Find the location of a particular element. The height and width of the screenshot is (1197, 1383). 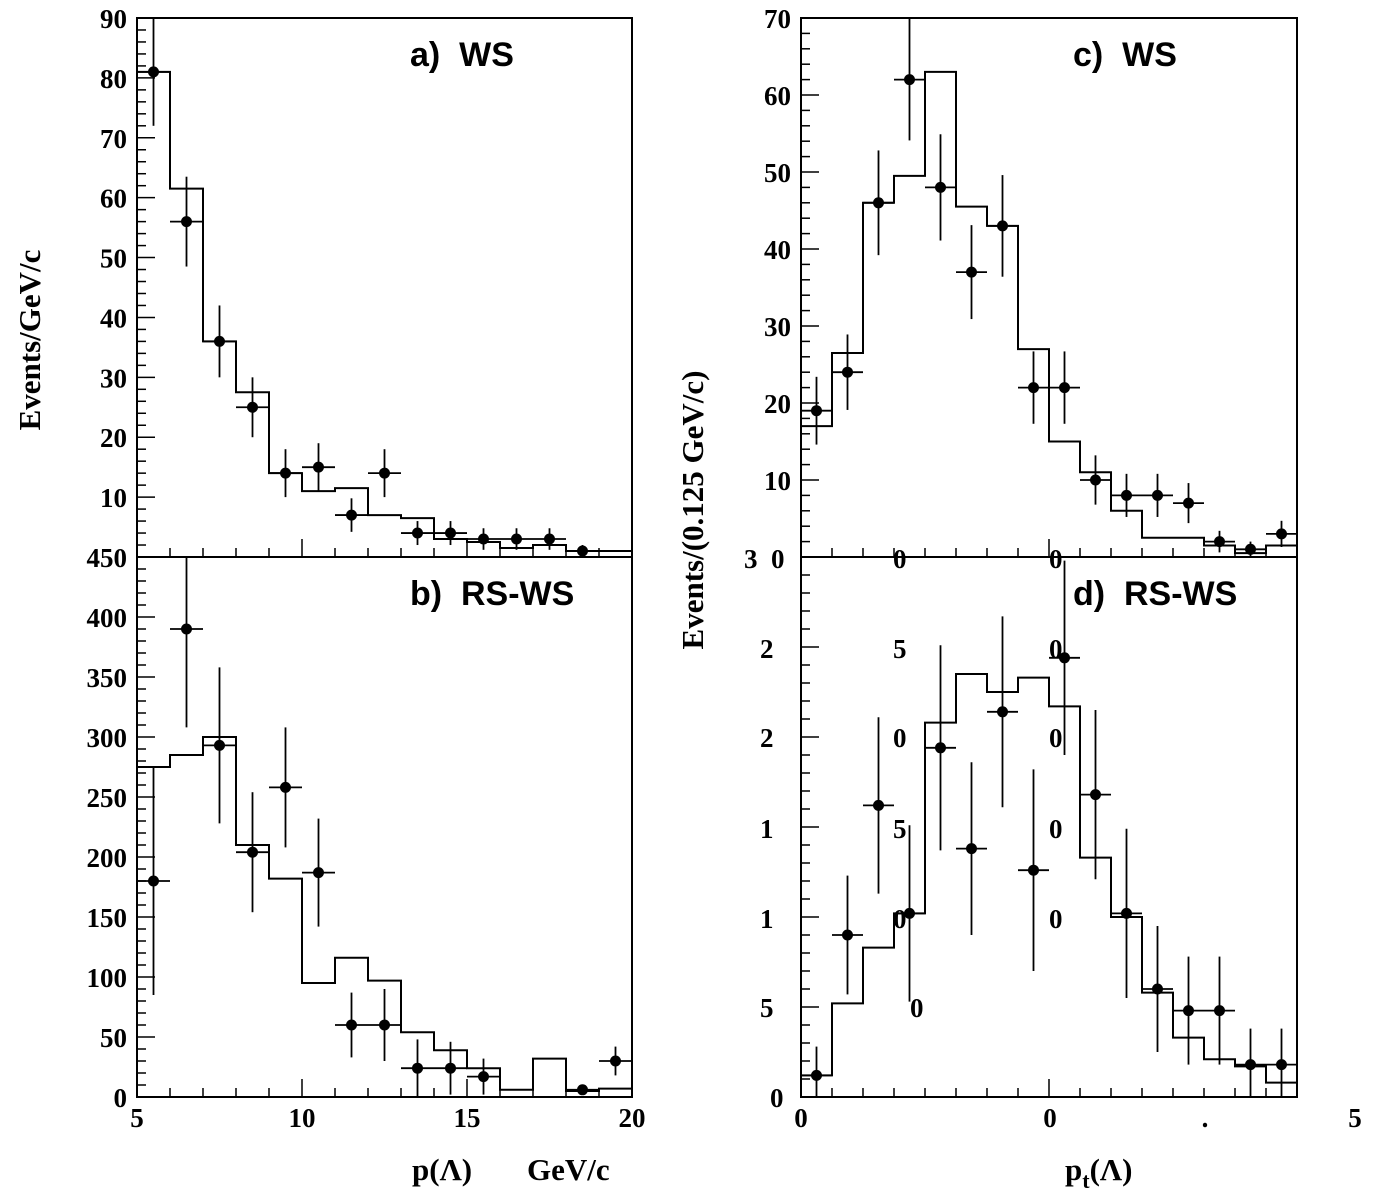

y-tick-label: 250 is located at coordinates (107, 798).